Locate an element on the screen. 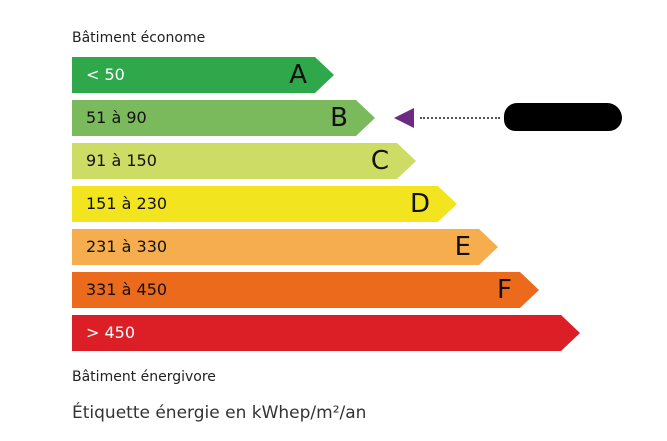 The width and height of the screenshot is (667, 441). class-letter: B is located at coordinates (339, 118).